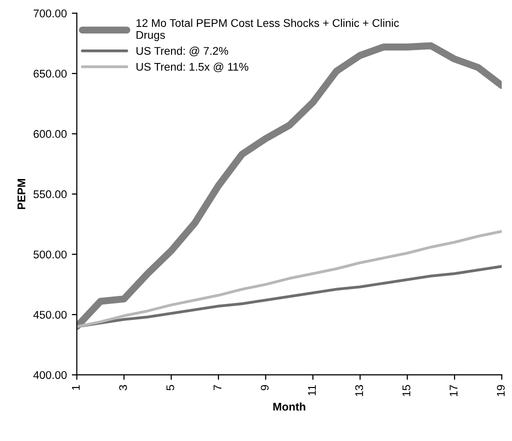 The height and width of the screenshot is (441, 512). What do you see at coordinates (50, 74) in the screenshot?
I see `y-tick-label: 650.00` at bounding box center [50, 74].